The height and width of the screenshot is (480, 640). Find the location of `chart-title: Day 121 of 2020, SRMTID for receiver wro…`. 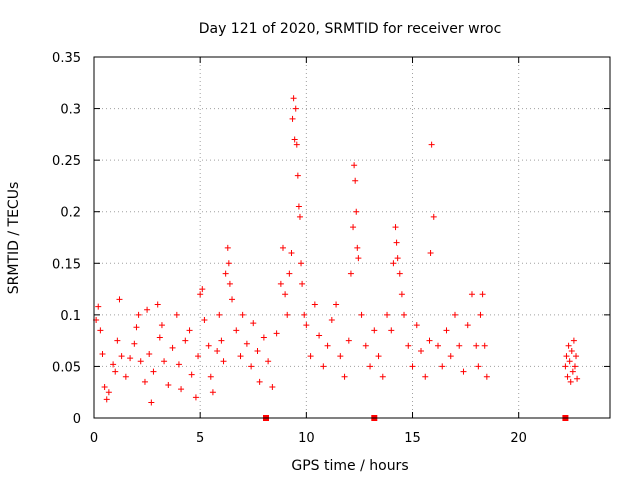

chart-title: Day 121 of 2020, SRMTID for receiver wro… is located at coordinates (350, 29).